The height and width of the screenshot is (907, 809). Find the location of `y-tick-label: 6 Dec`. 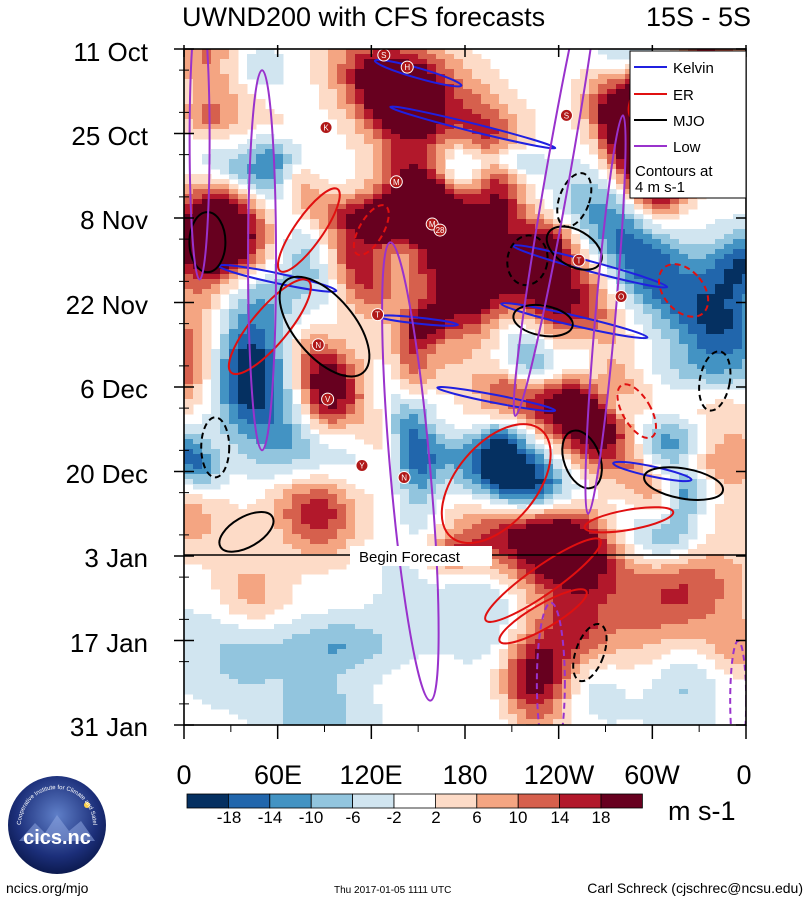

y-tick-label: 6 Dec is located at coordinates (114, 389).